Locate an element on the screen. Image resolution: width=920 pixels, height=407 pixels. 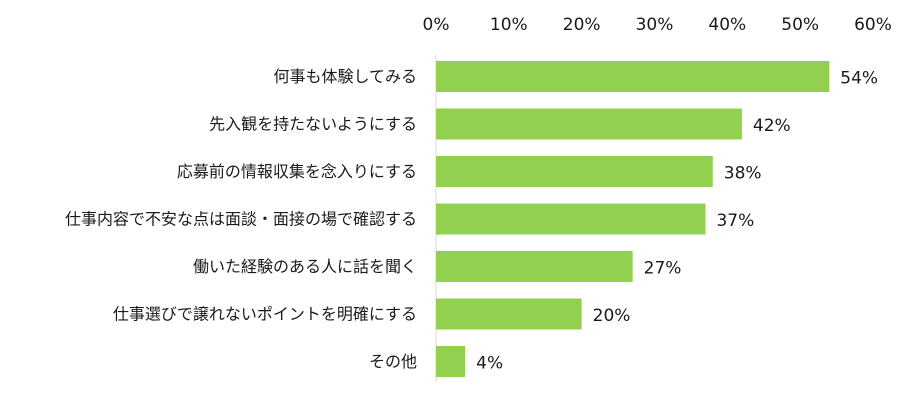
x-tick-label: 10% is located at coordinates (509, 25).